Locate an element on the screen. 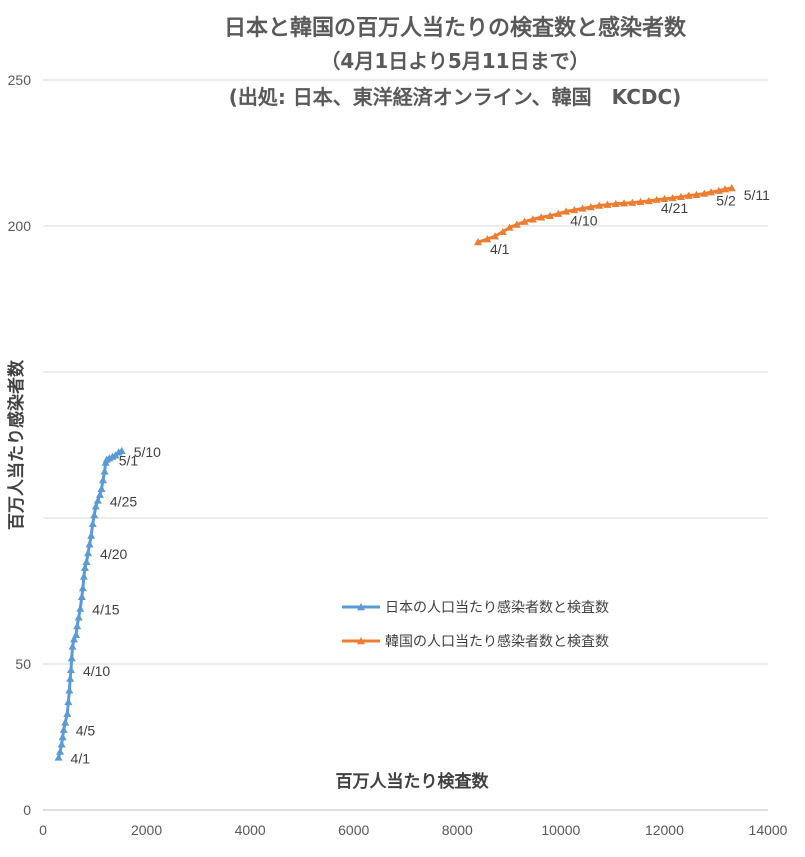 This screenshot has width=805, height=857. chart-source: (出処: 日本、東洋経済オンライン、韓国 KCDC) is located at coordinates (455, 97).